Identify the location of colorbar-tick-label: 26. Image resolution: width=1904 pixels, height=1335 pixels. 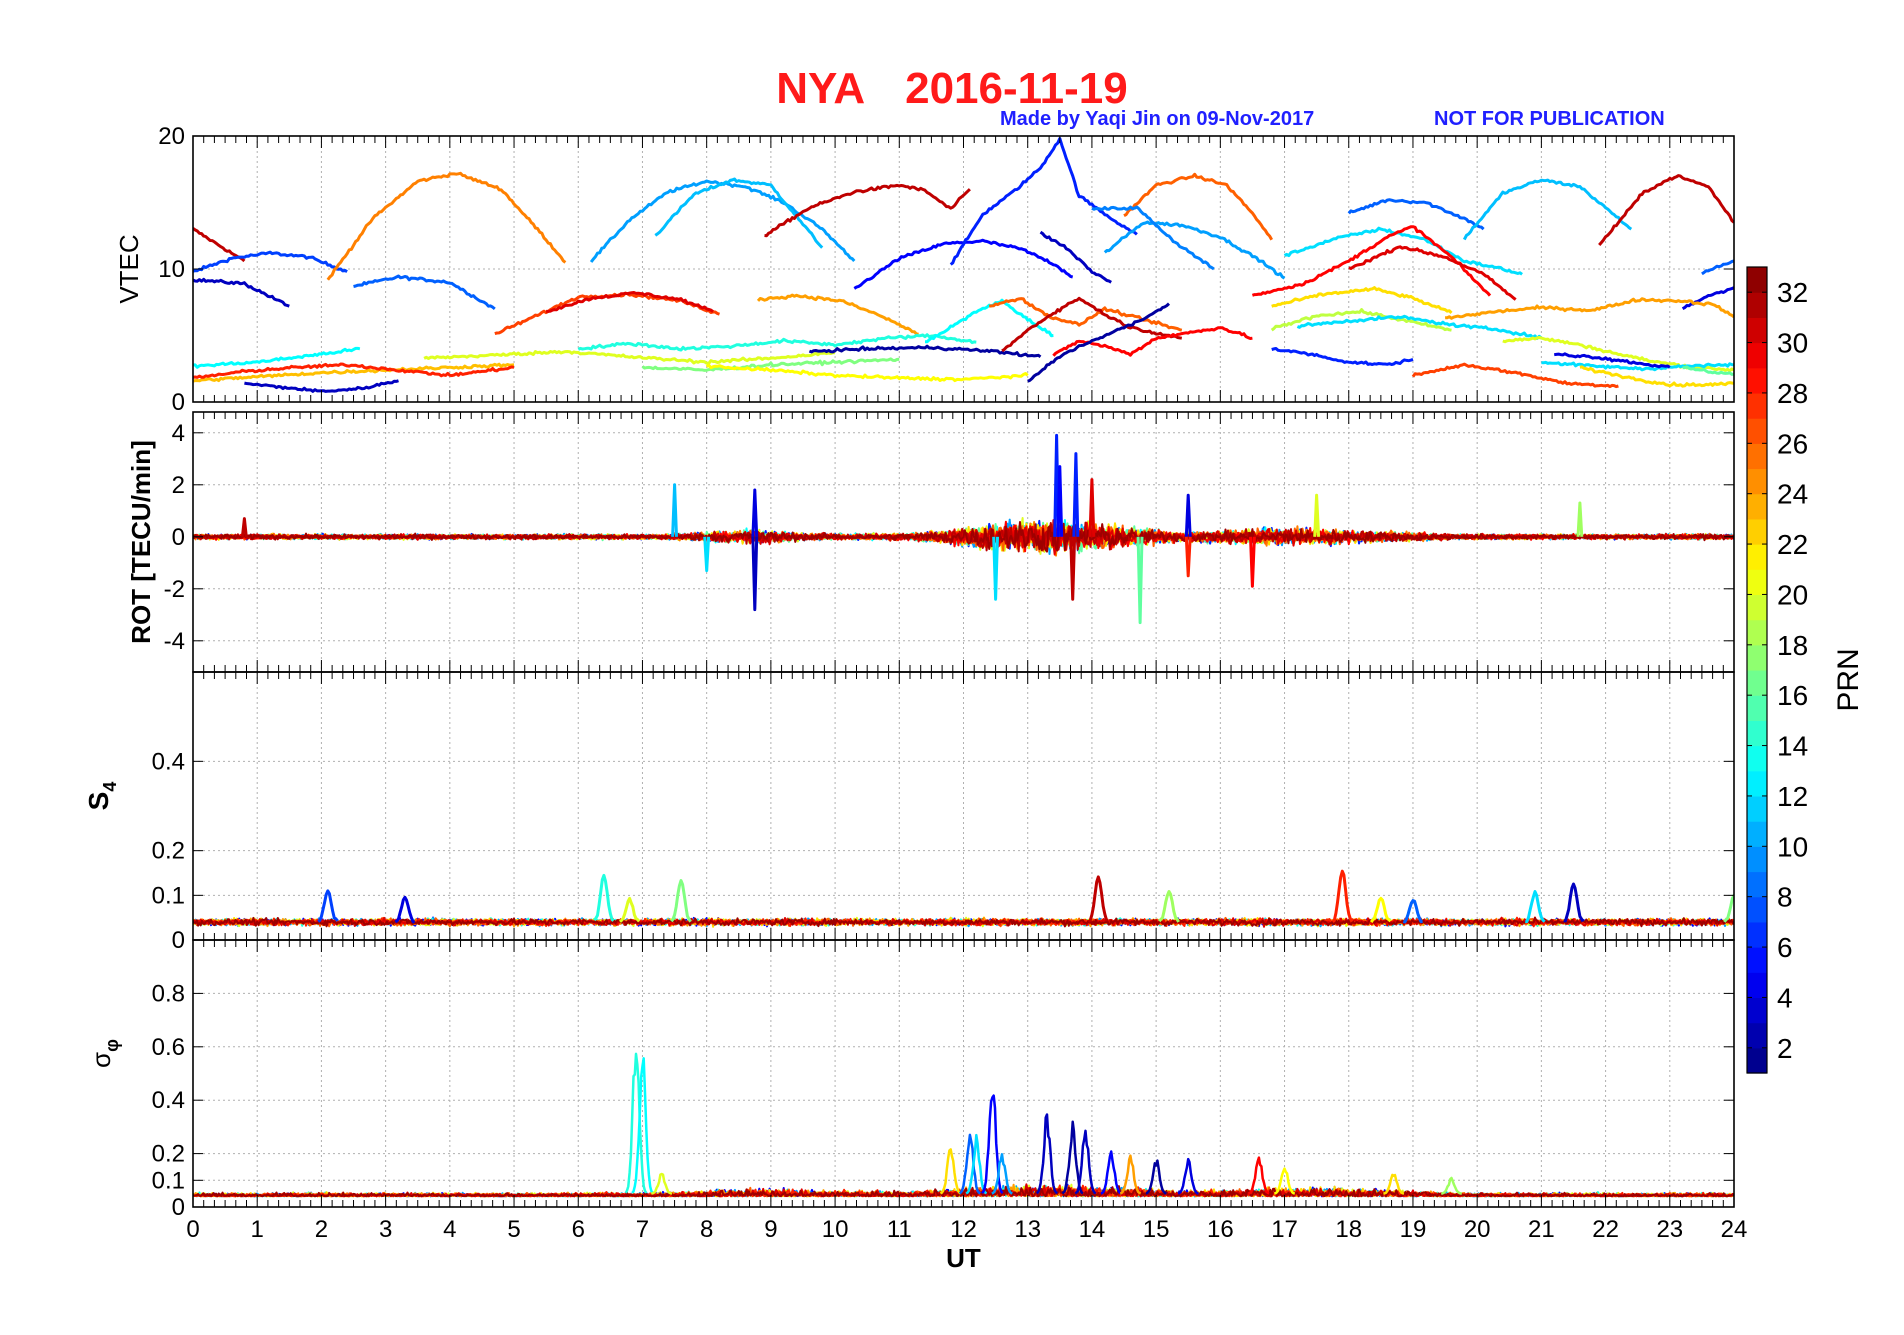
(1792, 443).